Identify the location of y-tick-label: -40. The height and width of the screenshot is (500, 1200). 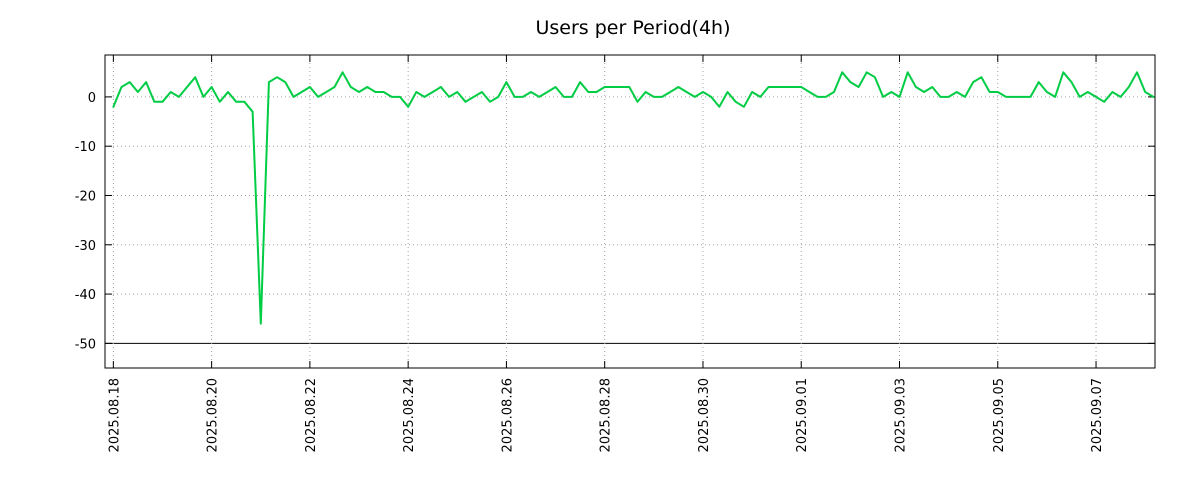
(85, 295).